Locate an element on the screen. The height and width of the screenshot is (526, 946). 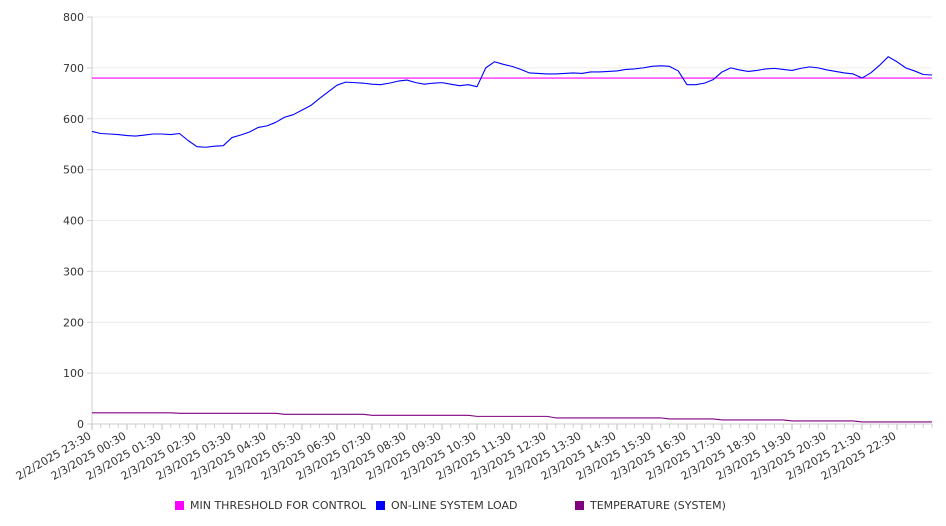
y-tick-label: 100 is located at coordinates (73, 373).